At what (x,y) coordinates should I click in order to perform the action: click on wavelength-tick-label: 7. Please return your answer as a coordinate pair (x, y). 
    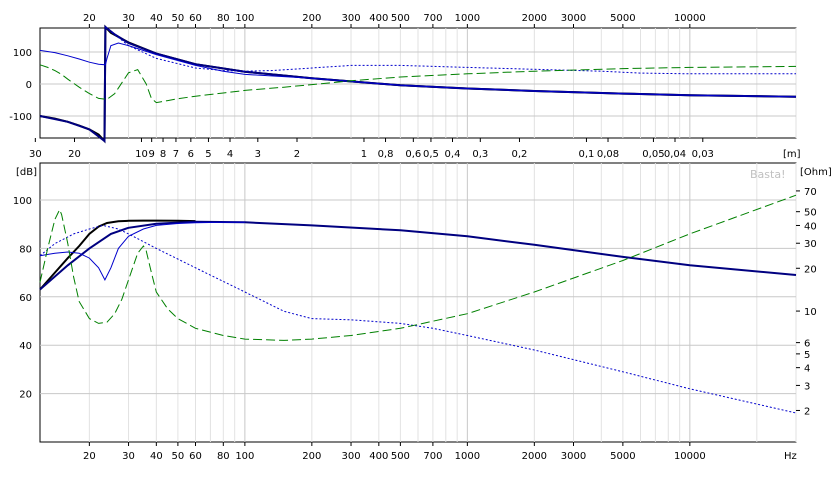
    Looking at the image, I should click on (176, 154).